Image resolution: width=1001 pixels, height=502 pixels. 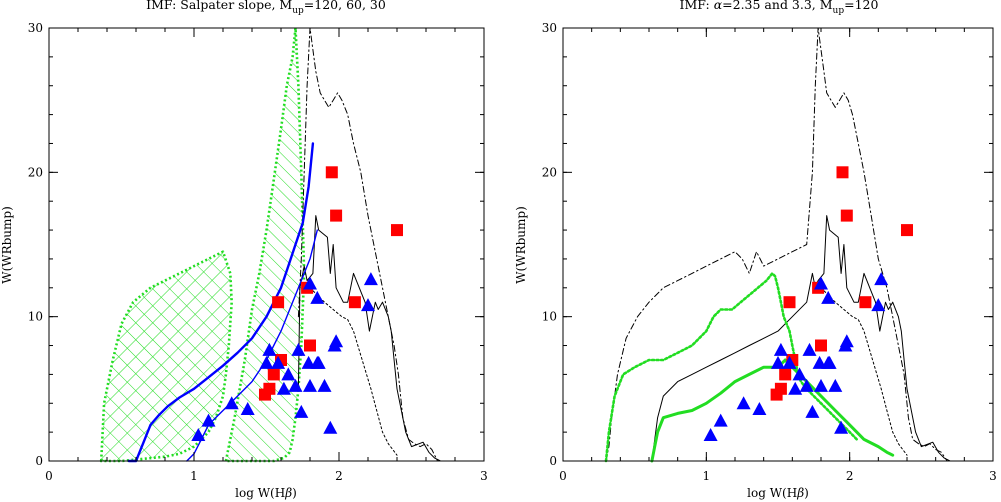 What do you see at coordinates (521, 245) in the screenshot?
I see `y-axis-label-right: W(WRbump)` at bounding box center [521, 245].